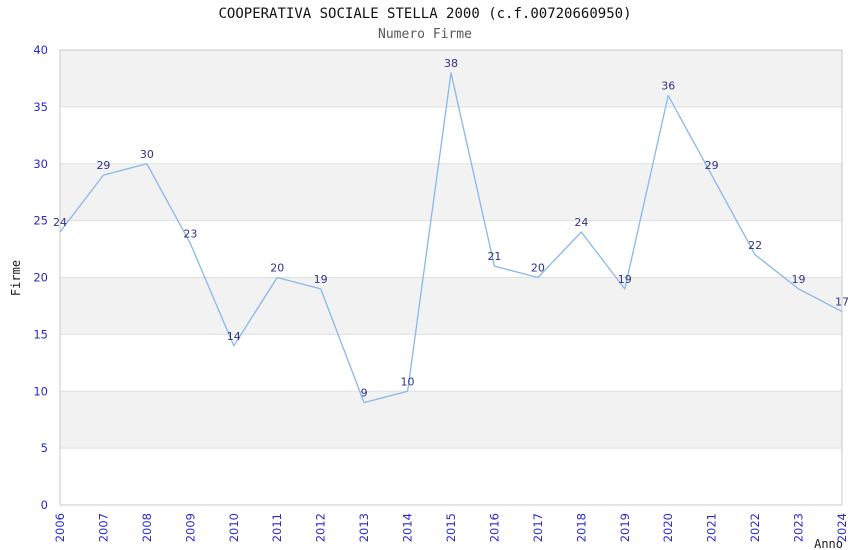 The height and width of the screenshot is (550, 850). Describe the element at coordinates (364, 527) in the screenshot. I see `x-tick-label: 2013` at that location.